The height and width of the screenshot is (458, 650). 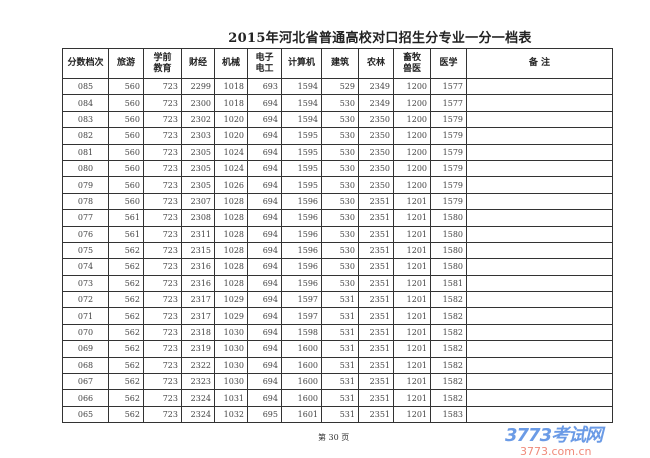 I want to click on column-header: 建筑, so click(x=340, y=63).